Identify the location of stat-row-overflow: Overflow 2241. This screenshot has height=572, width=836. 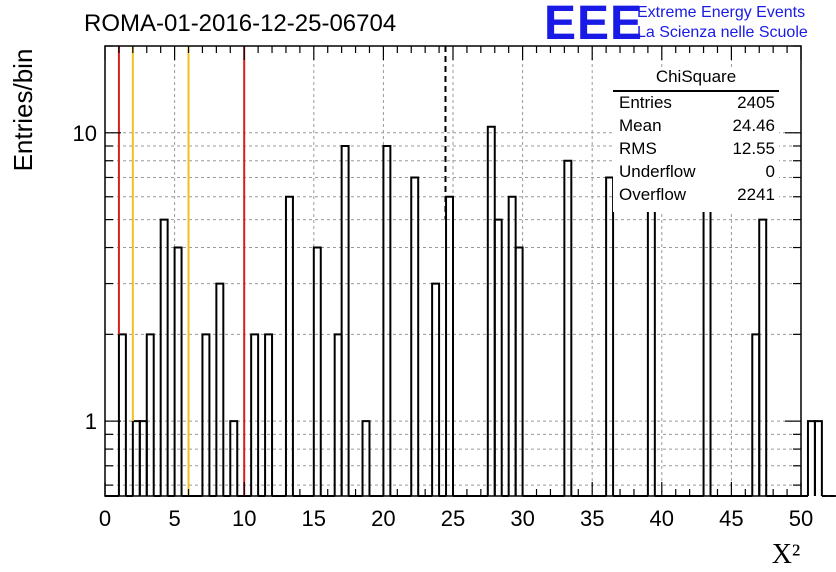
(697, 196).